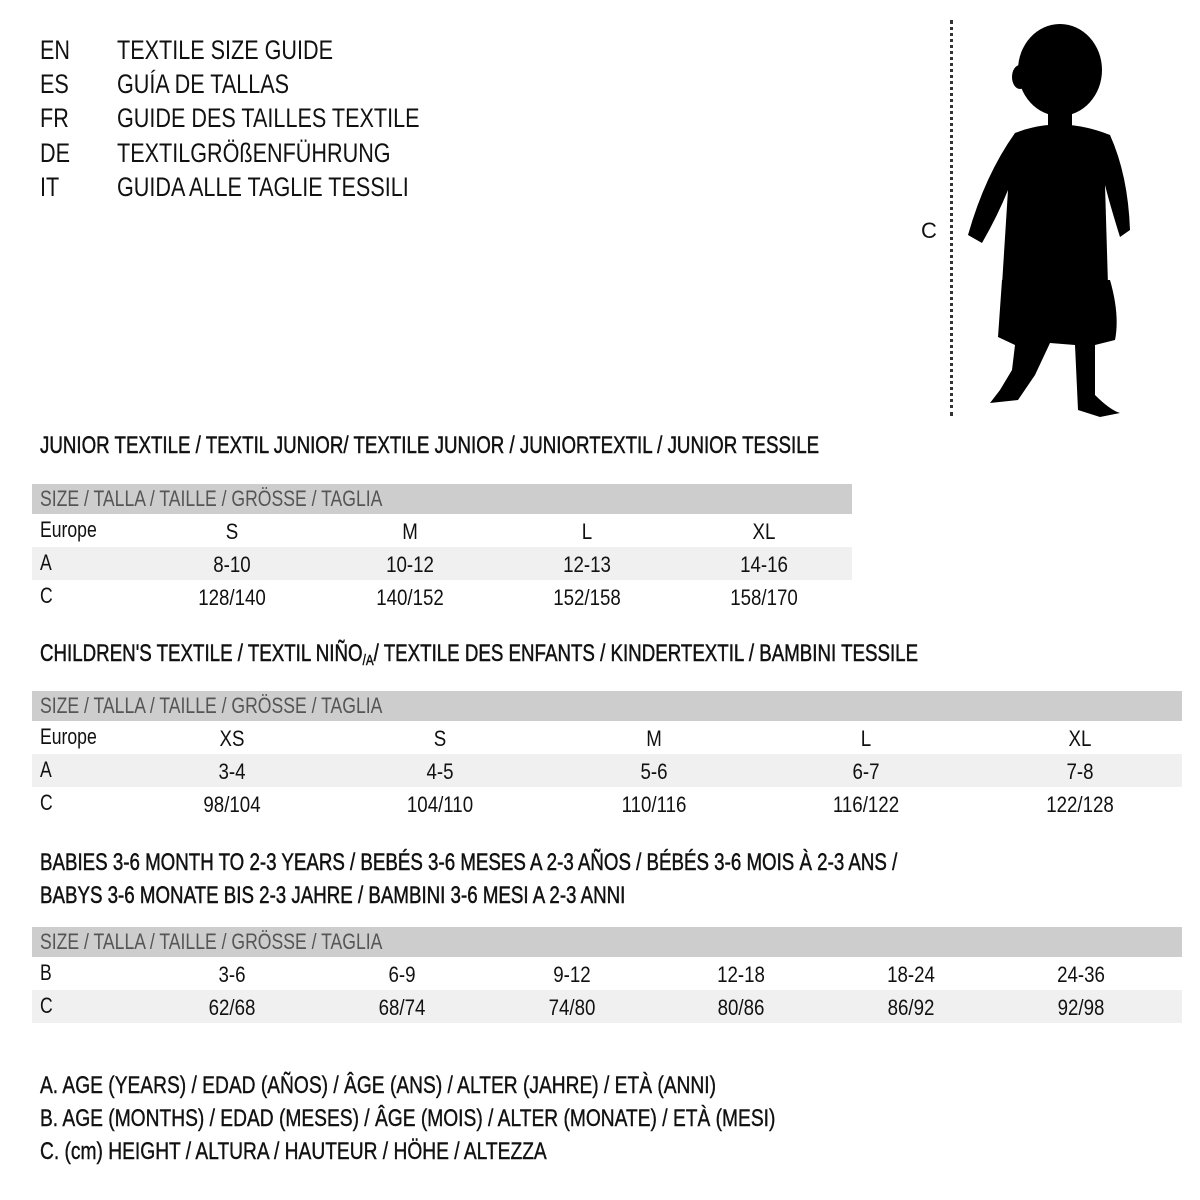 The height and width of the screenshot is (1200, 1200). Describe the element at coordinates (55, 153) in the screenshot. I see `lang-code: DE` at that location.